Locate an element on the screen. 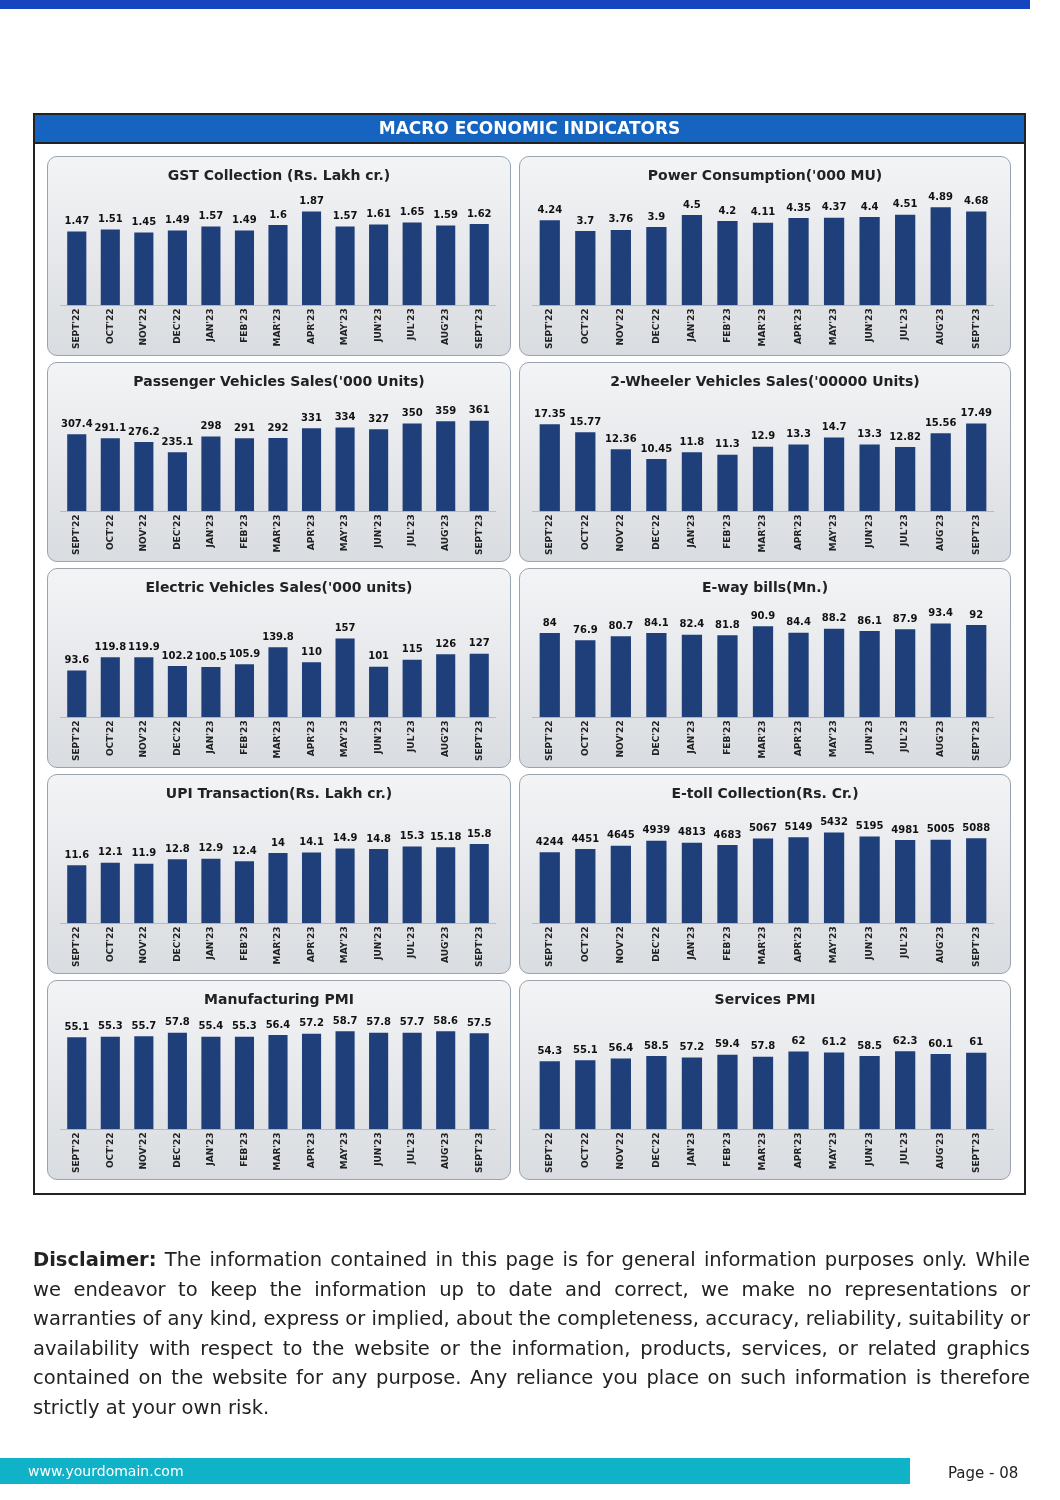  data-label: 119.9 is located at coordinates (144, 646).